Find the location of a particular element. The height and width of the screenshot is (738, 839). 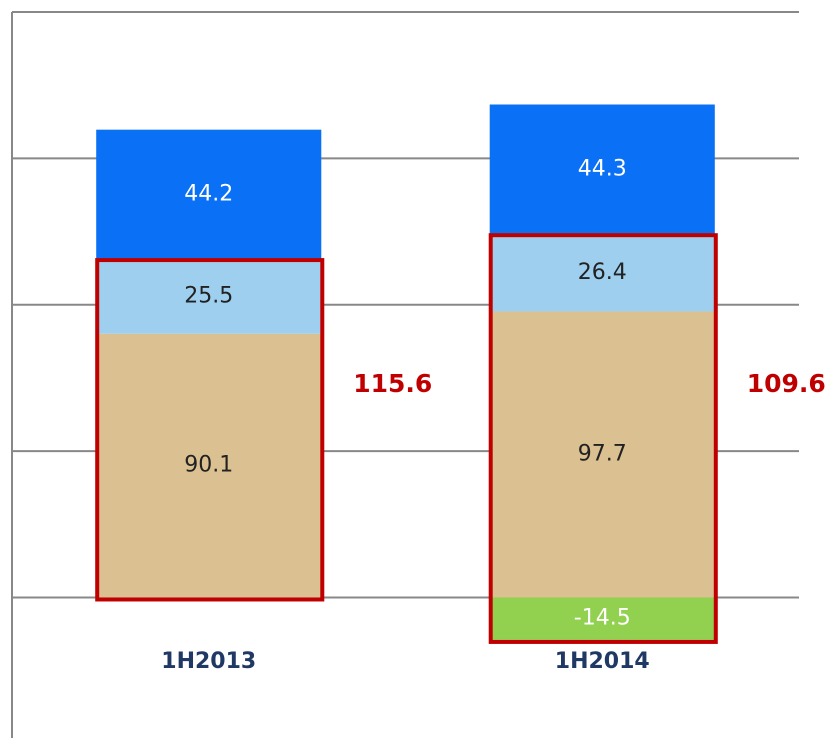

total-label: 115.6 is located at coordinates (392, 383).